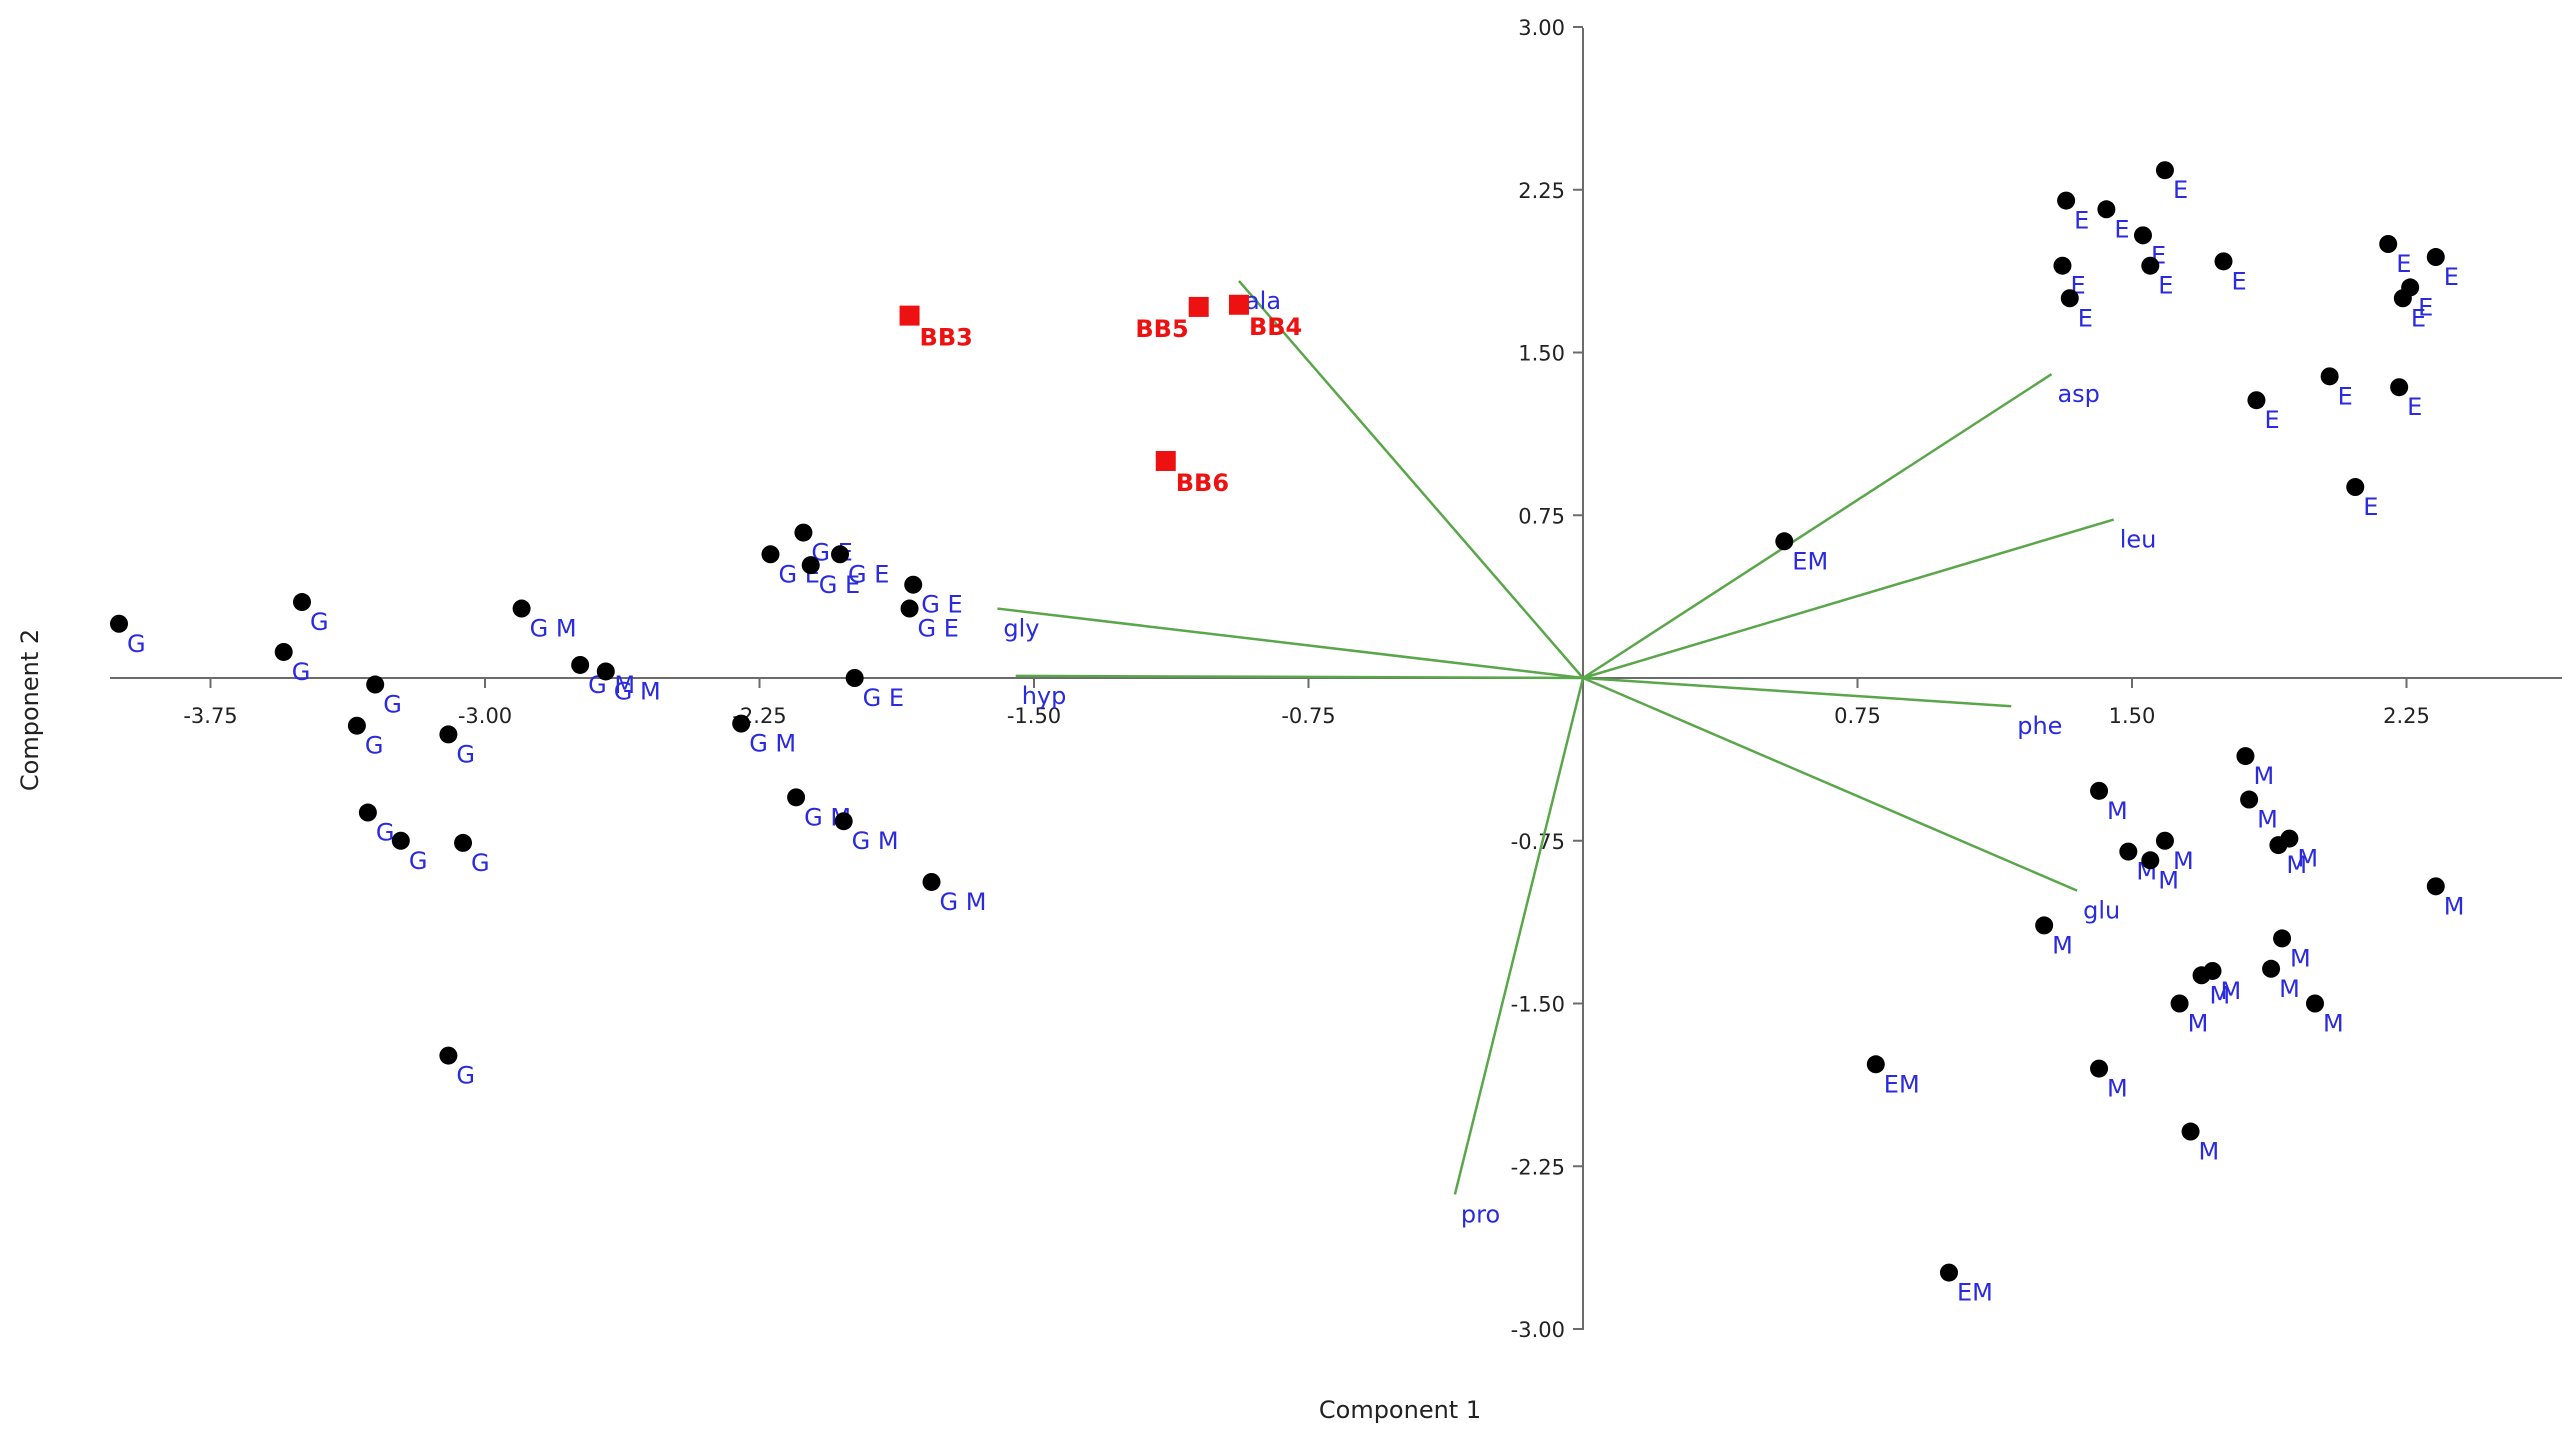 This screenshot has height=1448, width=2573. Describe the element at coordinates (1290, 643) in the screenshot. I see `loading-line-gly` at that location.